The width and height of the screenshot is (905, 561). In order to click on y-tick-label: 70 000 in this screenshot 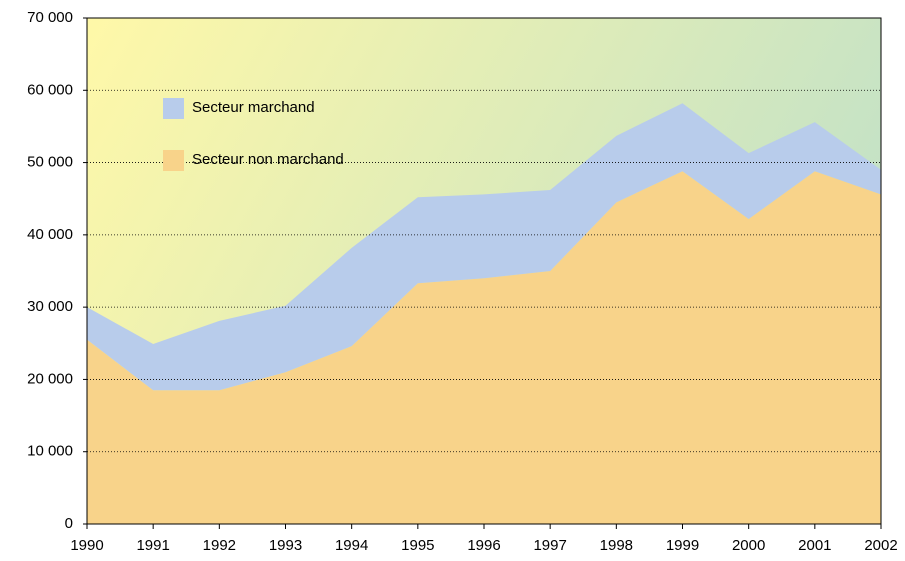, I will do `click(50, 17)`.